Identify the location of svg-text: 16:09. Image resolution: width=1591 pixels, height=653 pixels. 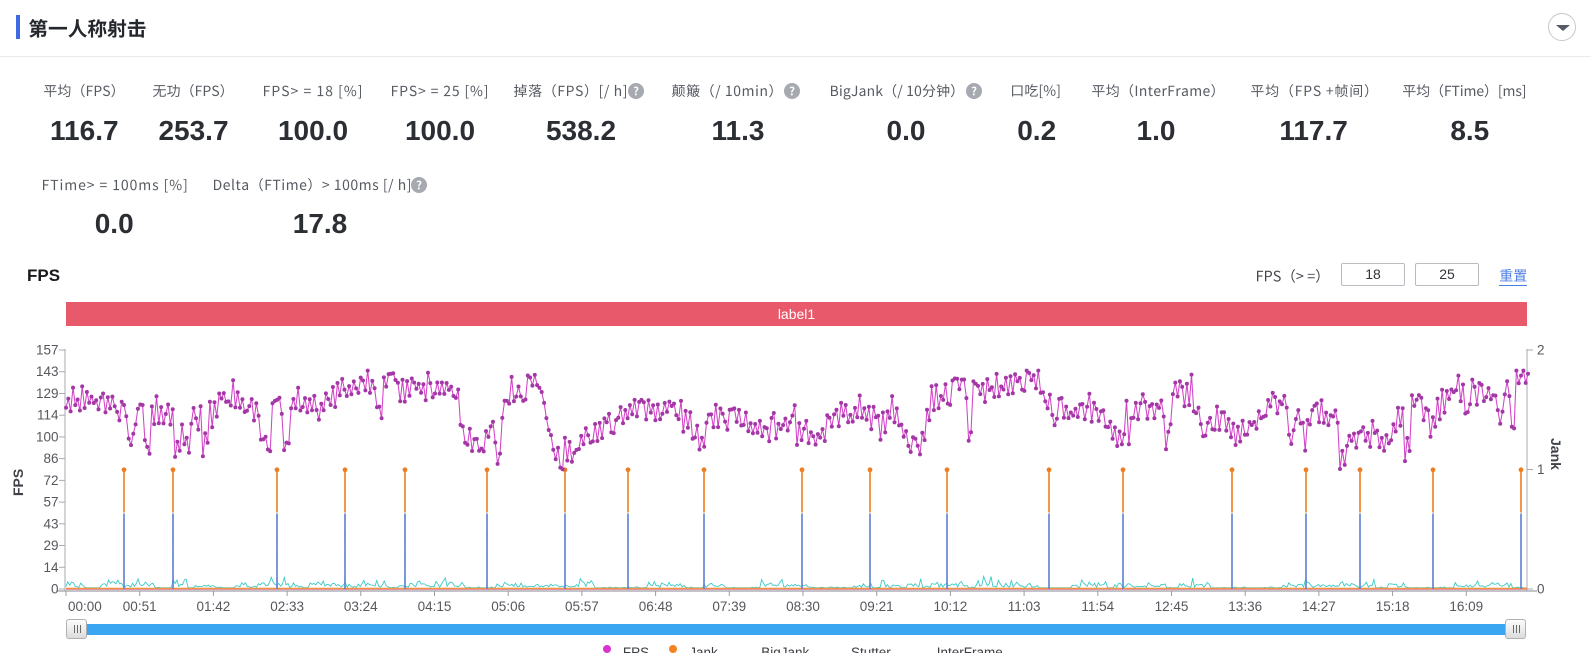
(1466, 606).